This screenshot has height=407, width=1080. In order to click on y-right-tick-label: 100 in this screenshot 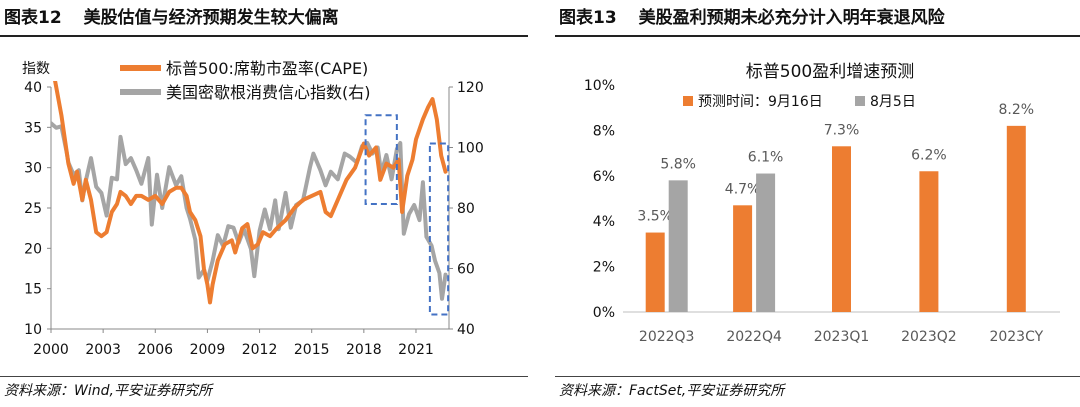, I will do `click(470, 149)`.